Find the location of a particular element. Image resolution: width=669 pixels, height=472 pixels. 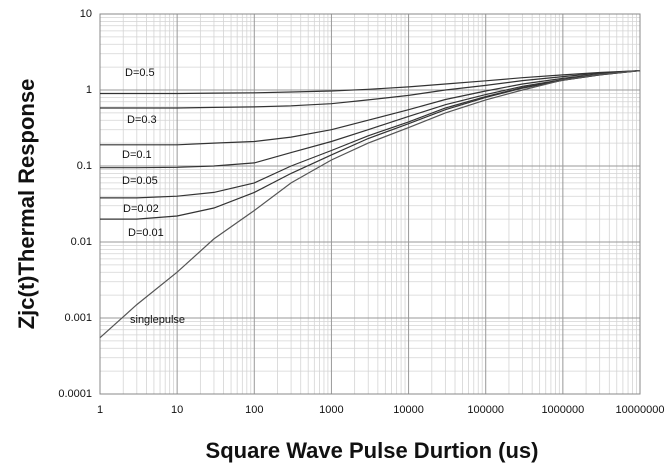

series-label: D=0.05 is located at coordinates (140, 181).